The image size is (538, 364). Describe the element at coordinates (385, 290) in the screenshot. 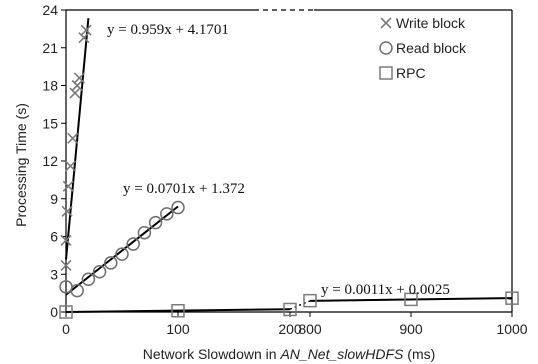

I see `trendline-equation: y = 0.0011x + 0.0025` at that location.